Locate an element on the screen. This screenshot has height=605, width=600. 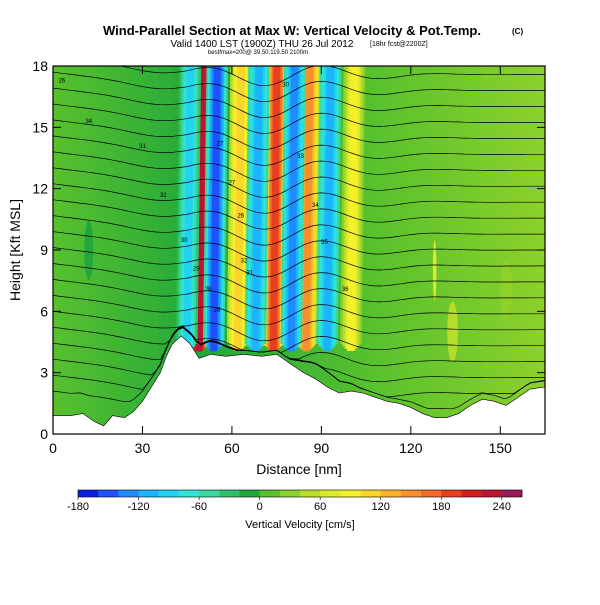
terrain is located at coordinates (299, 384).